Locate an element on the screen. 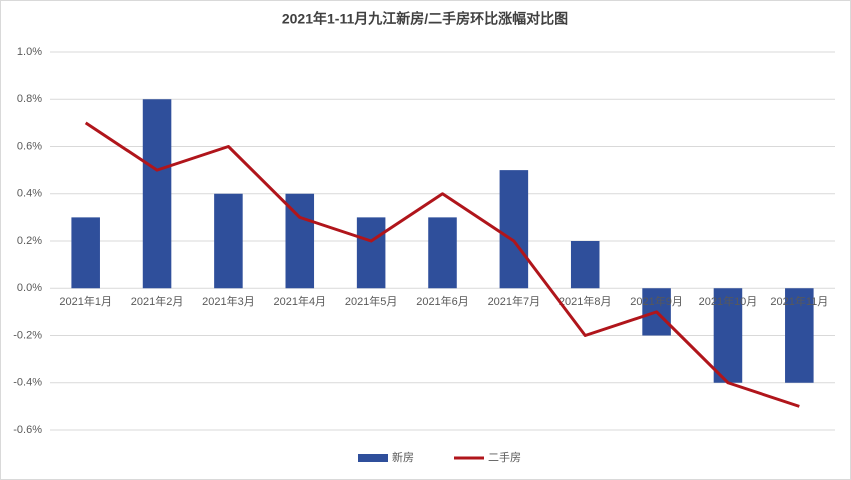  y-tick-label: 0.8% is located at coordinates (29, 99).